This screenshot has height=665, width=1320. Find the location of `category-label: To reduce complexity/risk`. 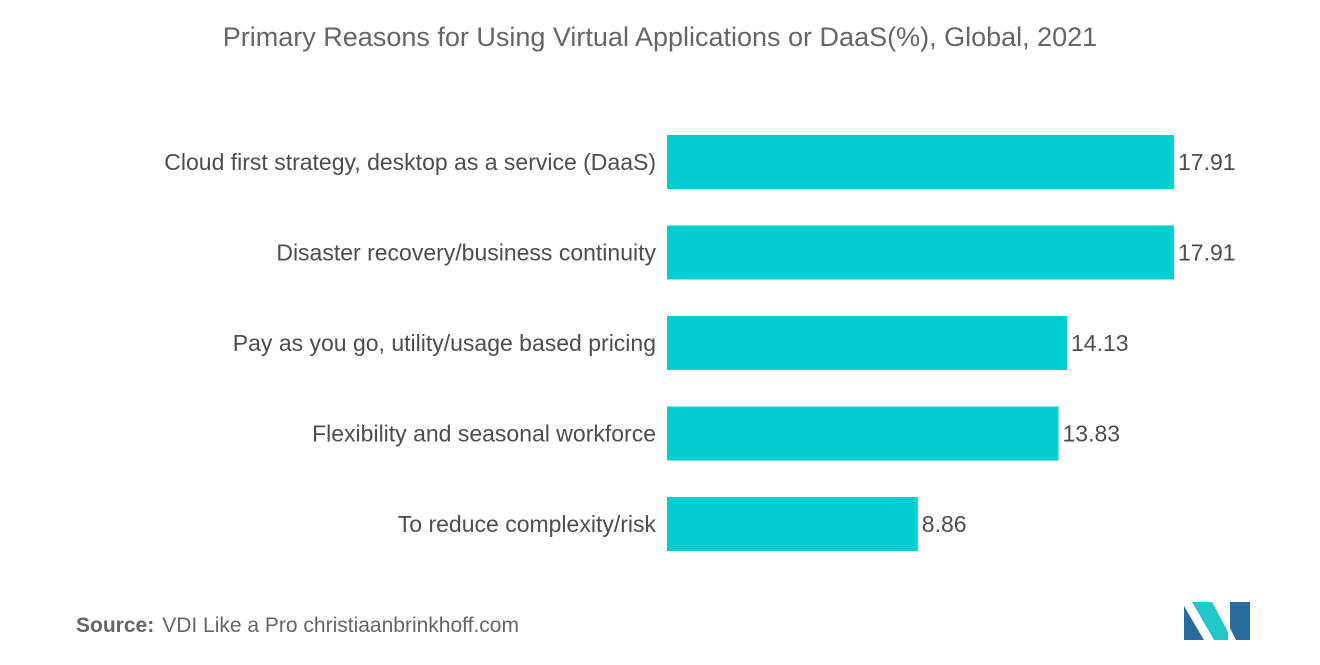

category-label: To reduce complexity/risk is located at coordinates (527, 524).